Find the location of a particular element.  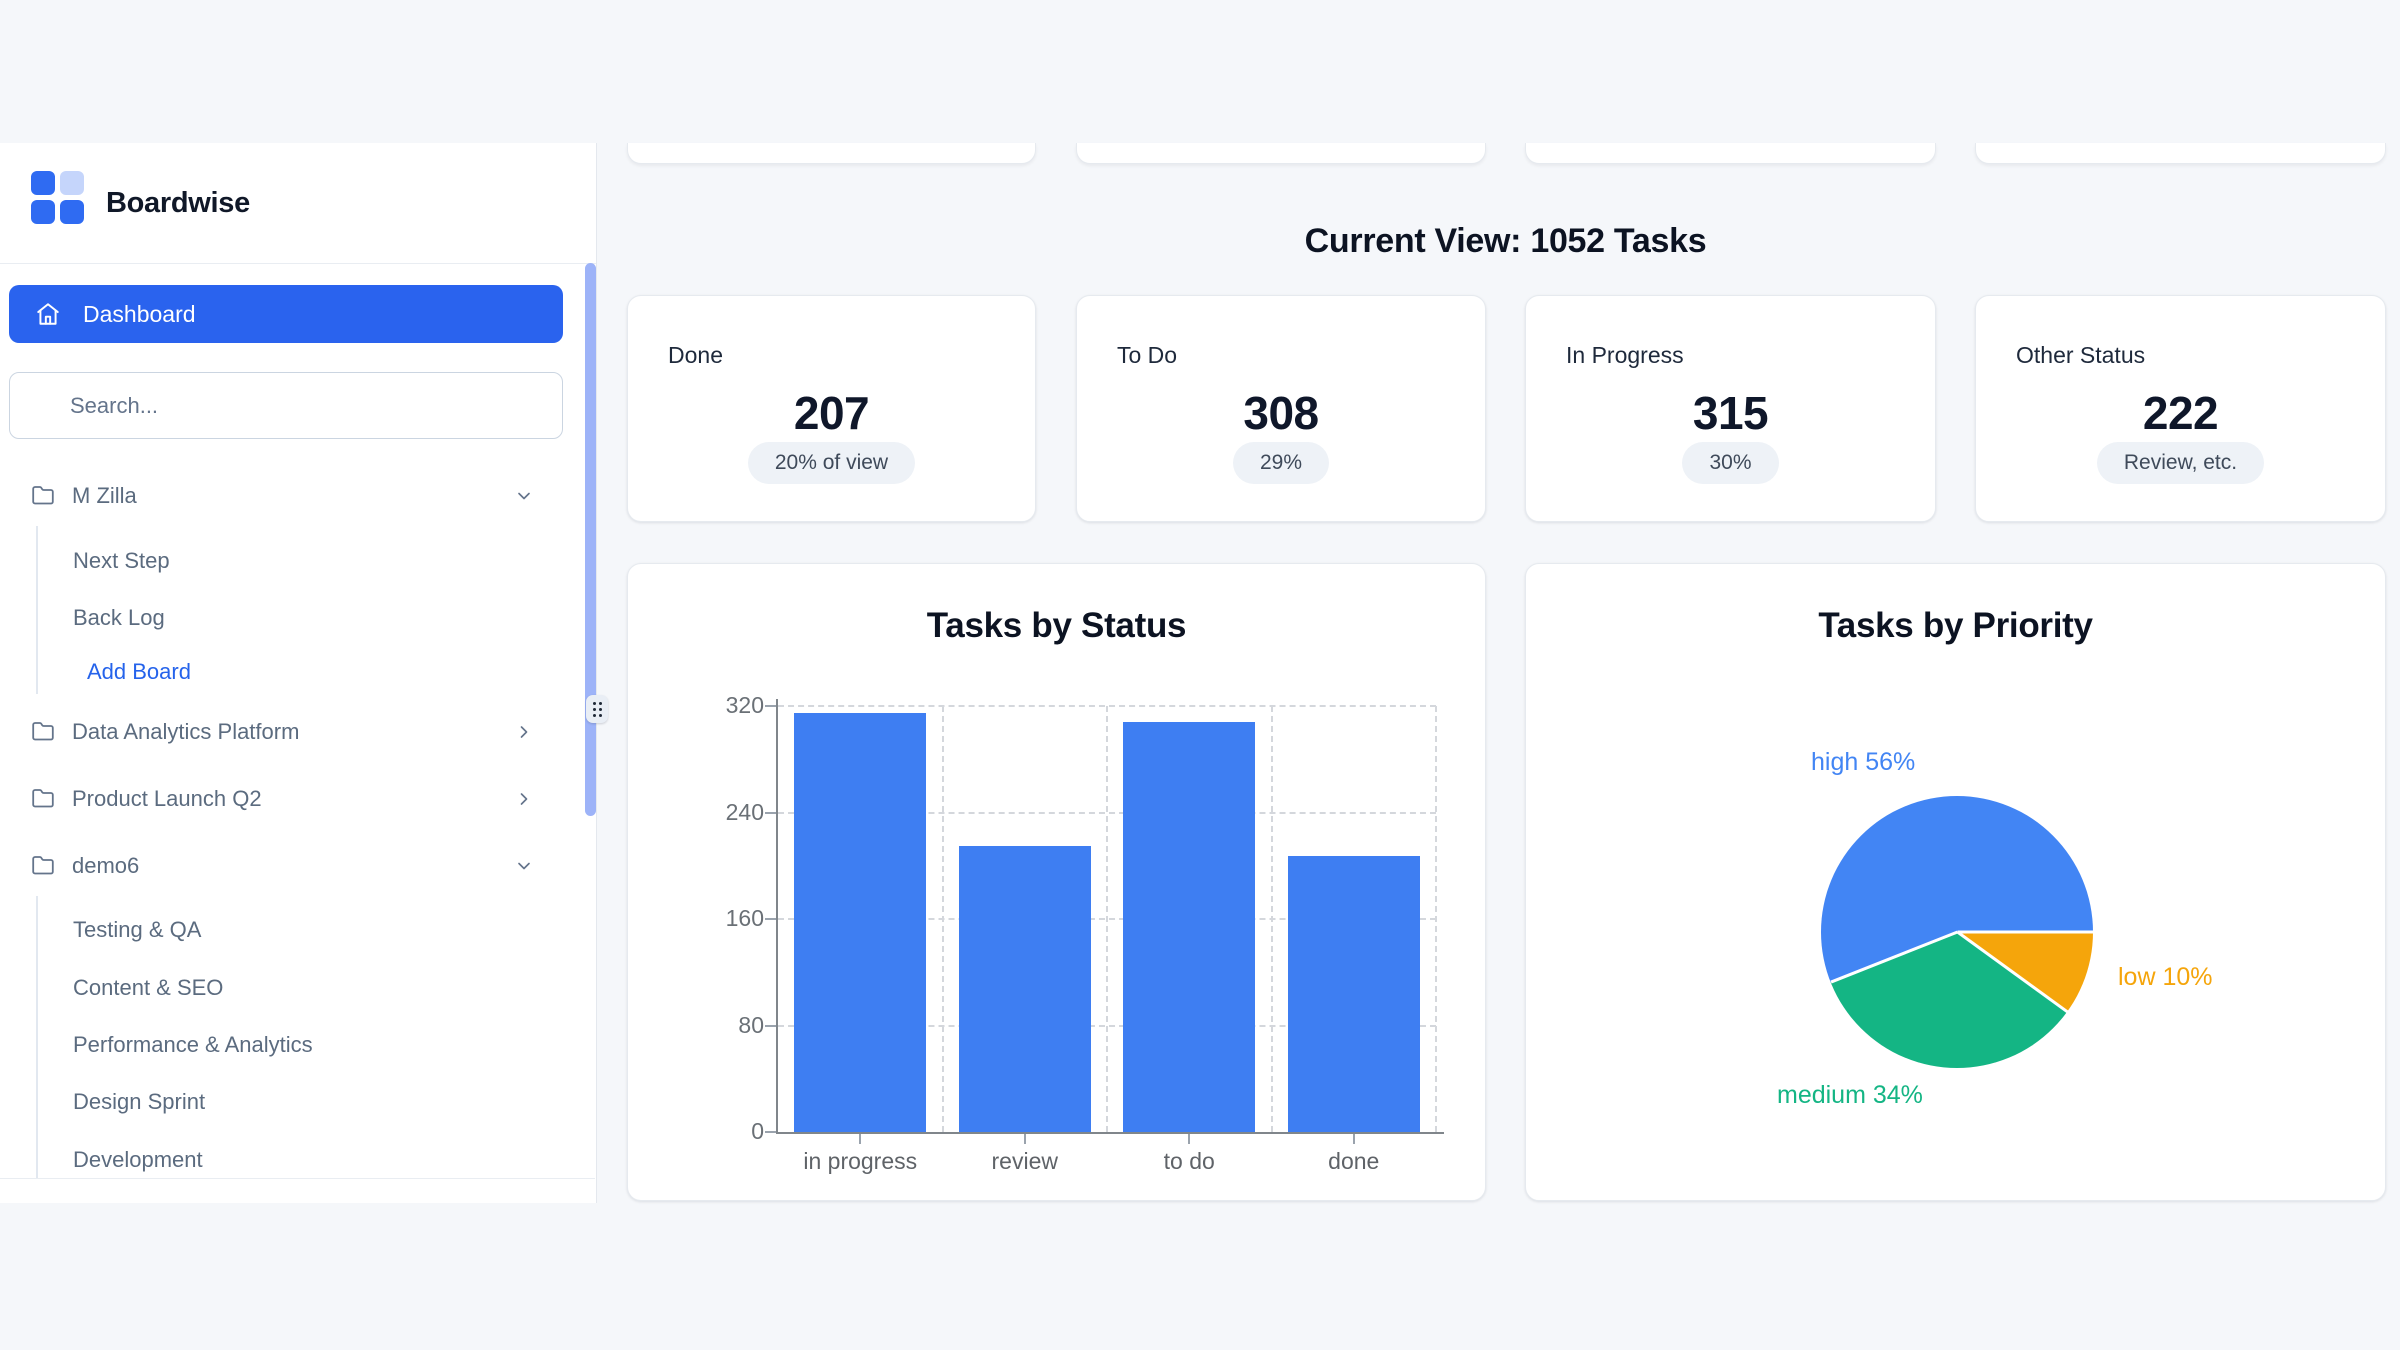

sidebar-item-design-sprint: Design Sprint is located at coordinates (280, 1102).